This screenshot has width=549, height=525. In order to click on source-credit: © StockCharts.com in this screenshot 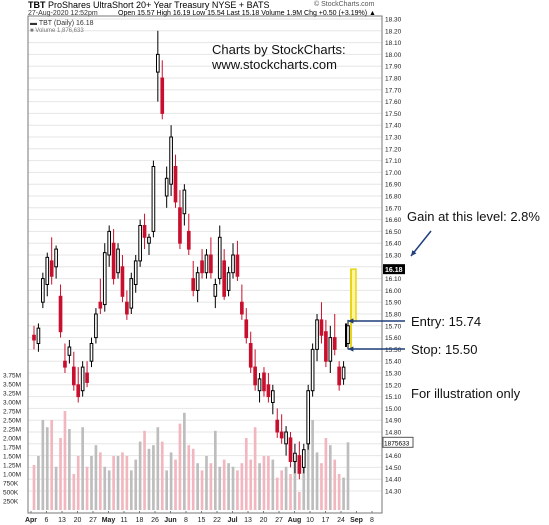, I will do `click(344, 4)`.